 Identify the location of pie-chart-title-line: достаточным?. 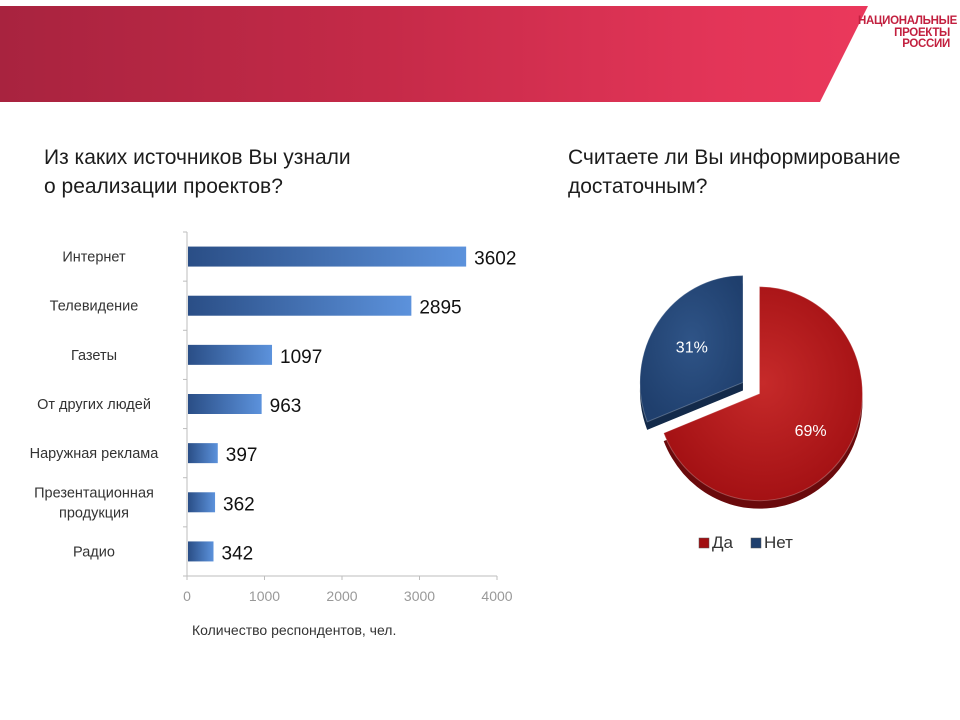
(638, 186).